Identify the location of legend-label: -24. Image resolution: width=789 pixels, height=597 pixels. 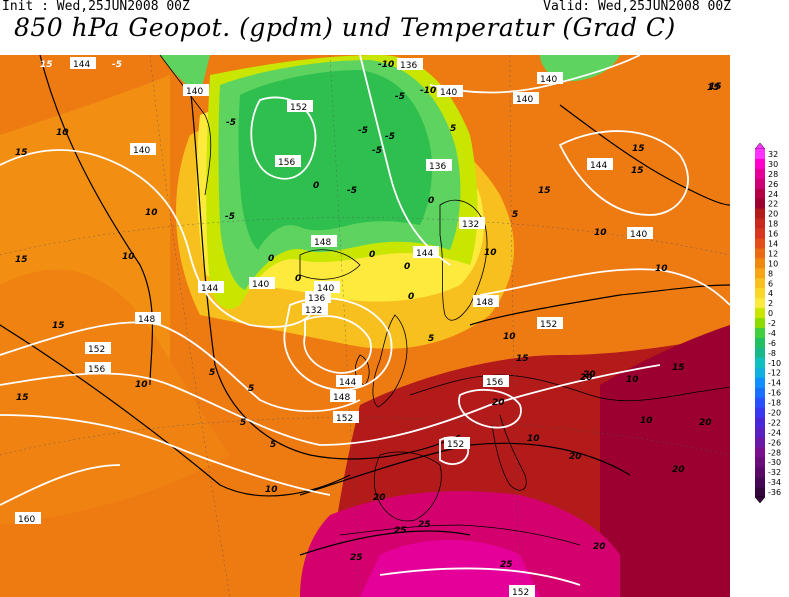
(774, 432).